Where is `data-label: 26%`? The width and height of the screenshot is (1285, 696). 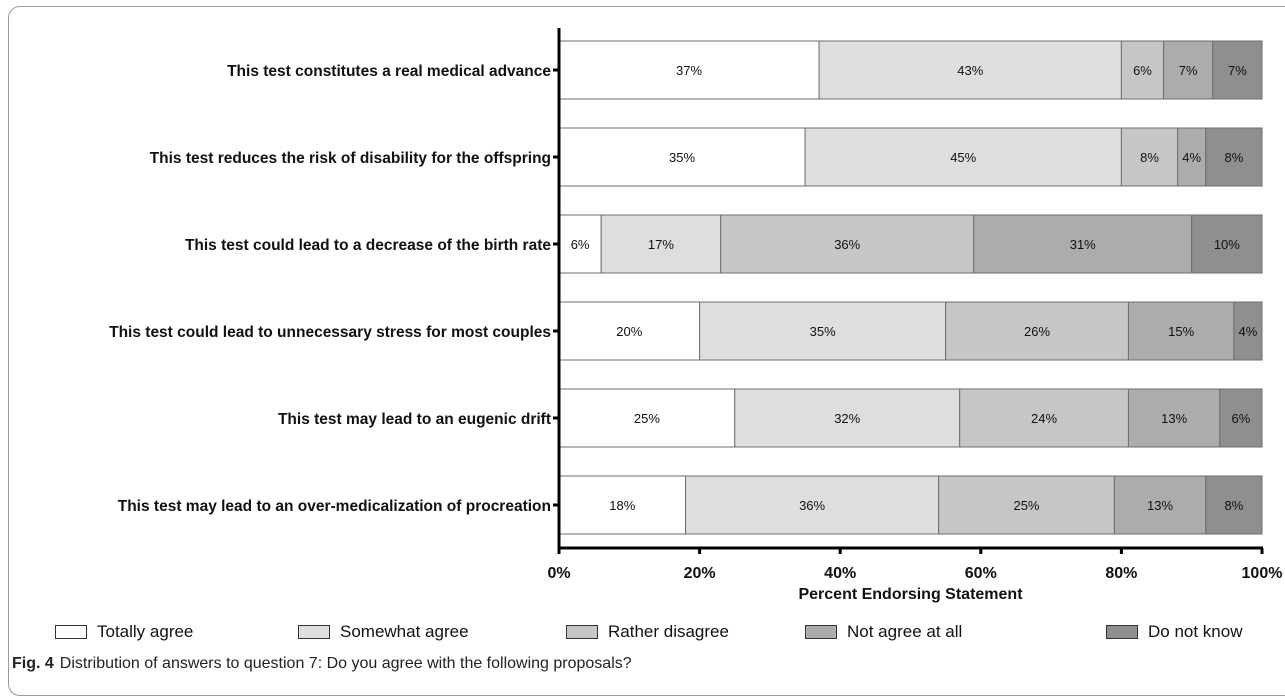 data-label: 26% is located at coordinates (1037, 331).